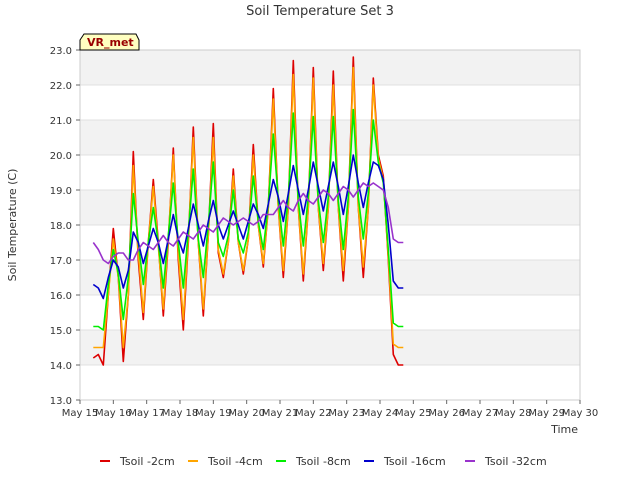 This screenshot has width=640, height=480. I want to click on y-tick-label: 16.0, so click(61, 296).